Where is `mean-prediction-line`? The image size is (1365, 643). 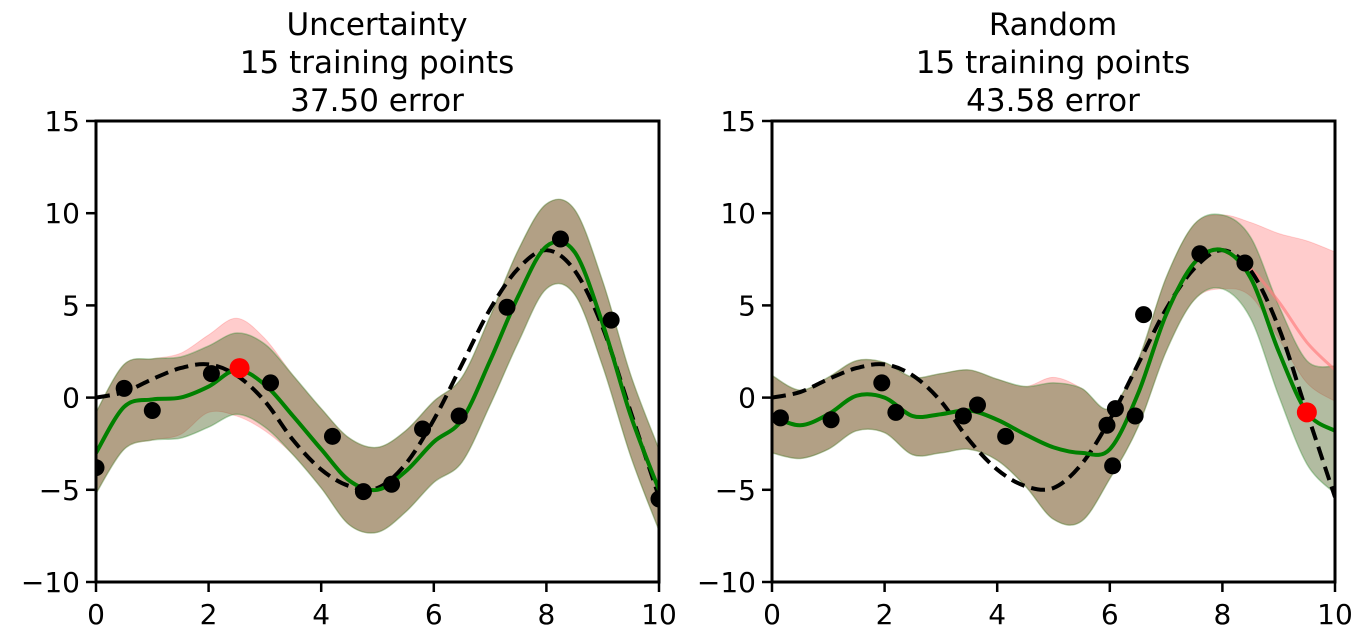 mean-prediction-line is located at coordinates (1053, 352).